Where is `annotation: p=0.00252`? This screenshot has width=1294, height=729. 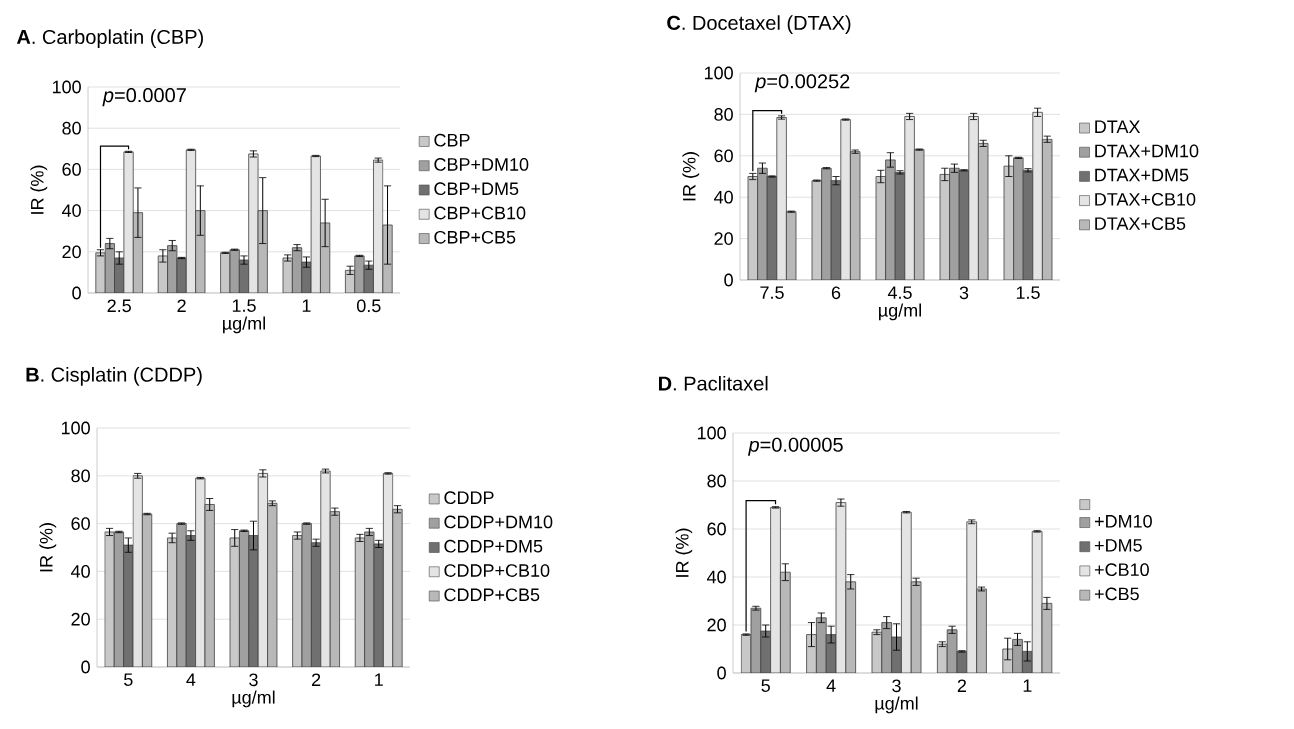 annotation: p=0.00252 is located at coordinates (802, 83).